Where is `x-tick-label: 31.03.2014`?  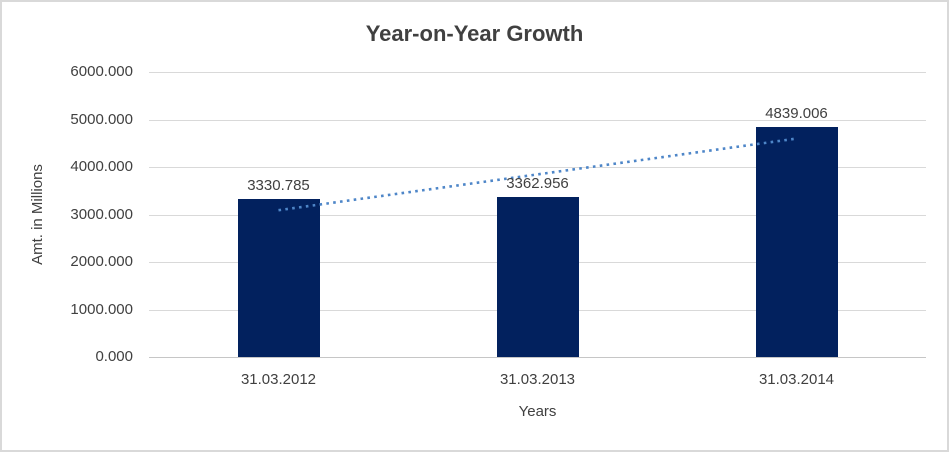
x-tick-label: 31.03.2014 is located at coordinates (796, 379).